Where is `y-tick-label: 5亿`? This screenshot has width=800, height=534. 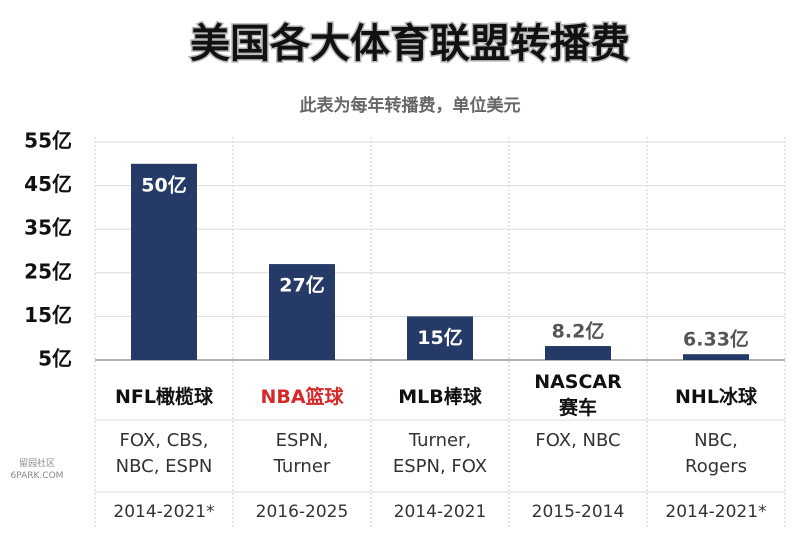
y-tick-label: 5亿 is located at coordinates (55, 359).